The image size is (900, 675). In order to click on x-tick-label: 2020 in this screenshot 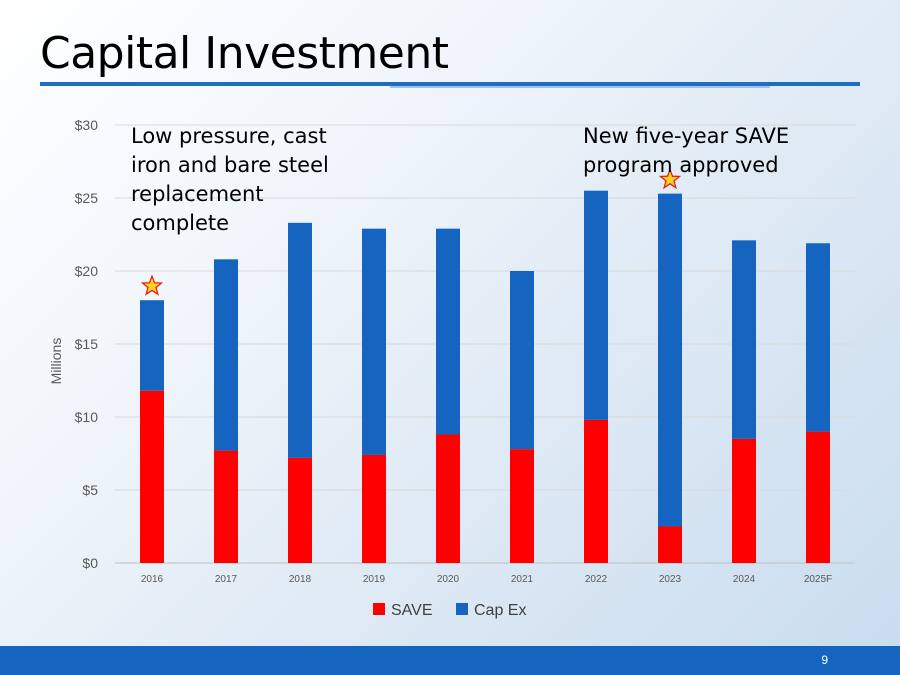, I will do `click(448, 579)`.